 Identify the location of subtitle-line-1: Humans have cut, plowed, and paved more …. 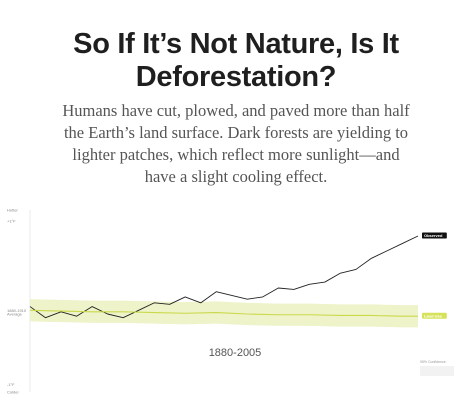
(236, 110).